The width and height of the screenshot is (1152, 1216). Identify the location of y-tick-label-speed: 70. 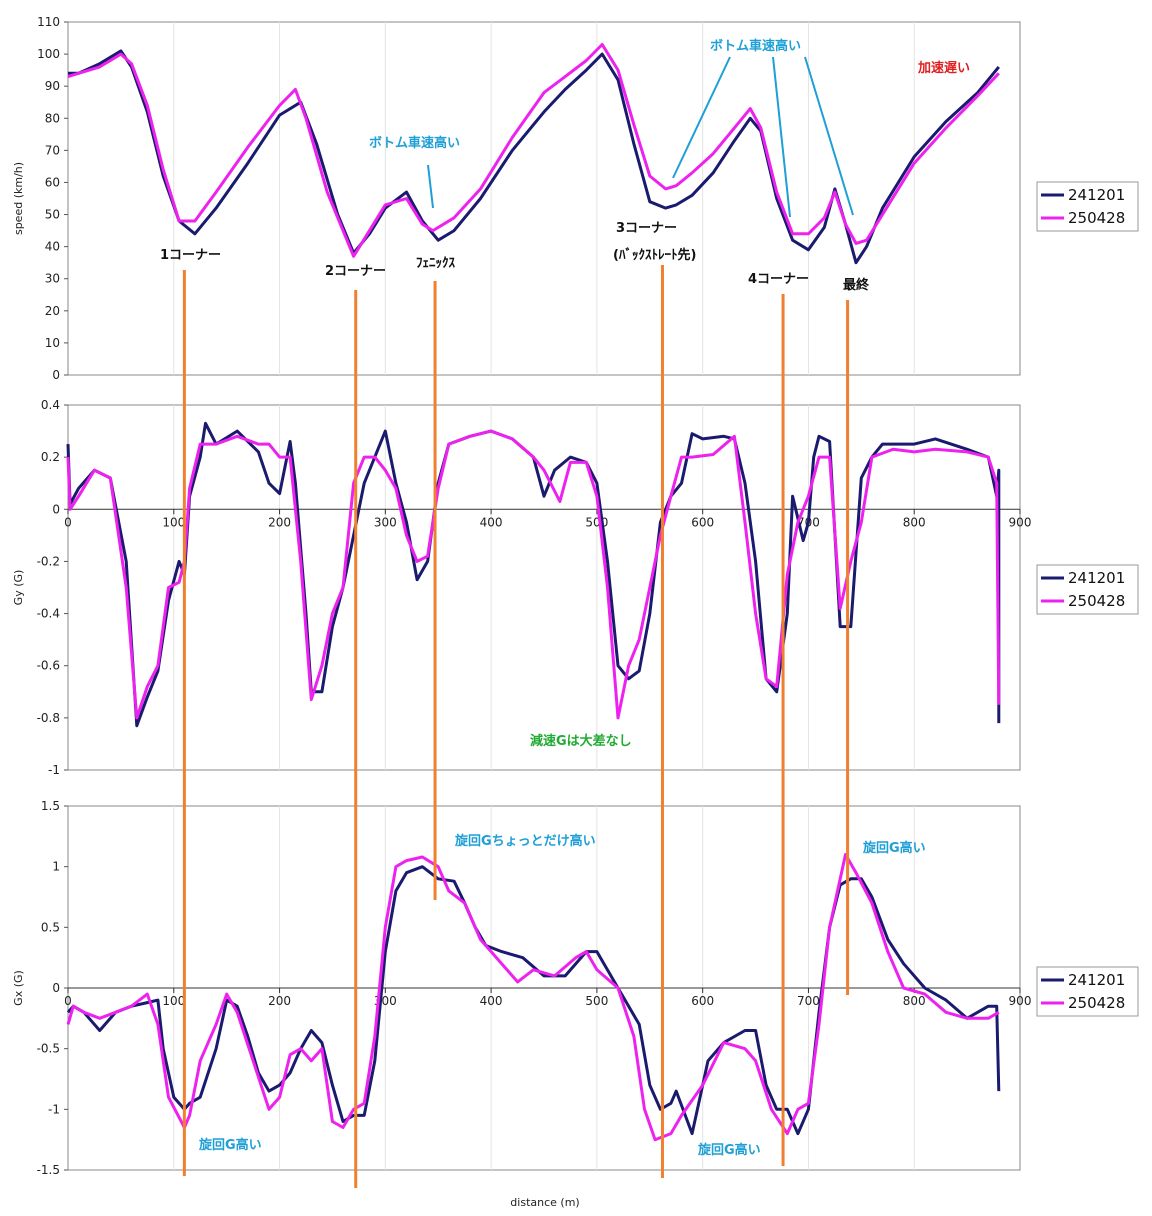
(52, 150).